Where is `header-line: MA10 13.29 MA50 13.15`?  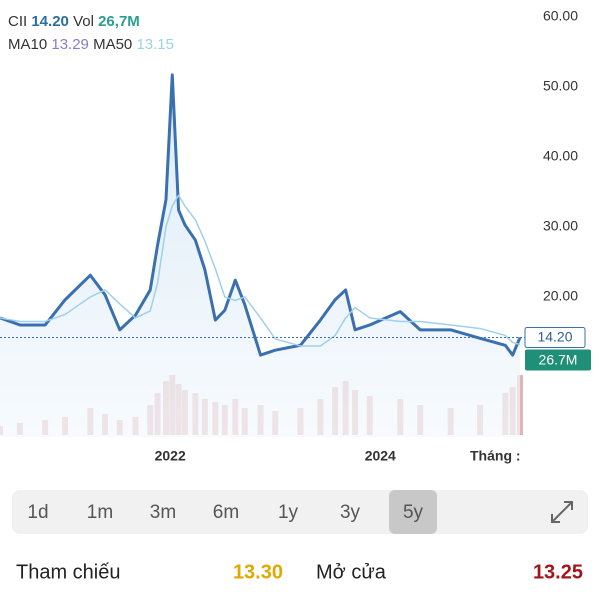 header-line: MA10 13.29 MA50 13.15 is located at coordinates (91, 44).